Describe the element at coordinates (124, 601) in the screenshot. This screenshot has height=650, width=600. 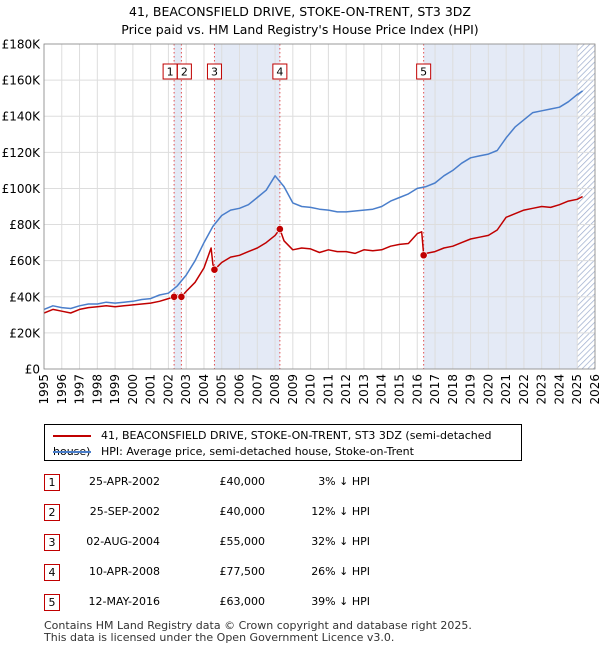
I see `row-date: 12-MAY-2016` at that location.